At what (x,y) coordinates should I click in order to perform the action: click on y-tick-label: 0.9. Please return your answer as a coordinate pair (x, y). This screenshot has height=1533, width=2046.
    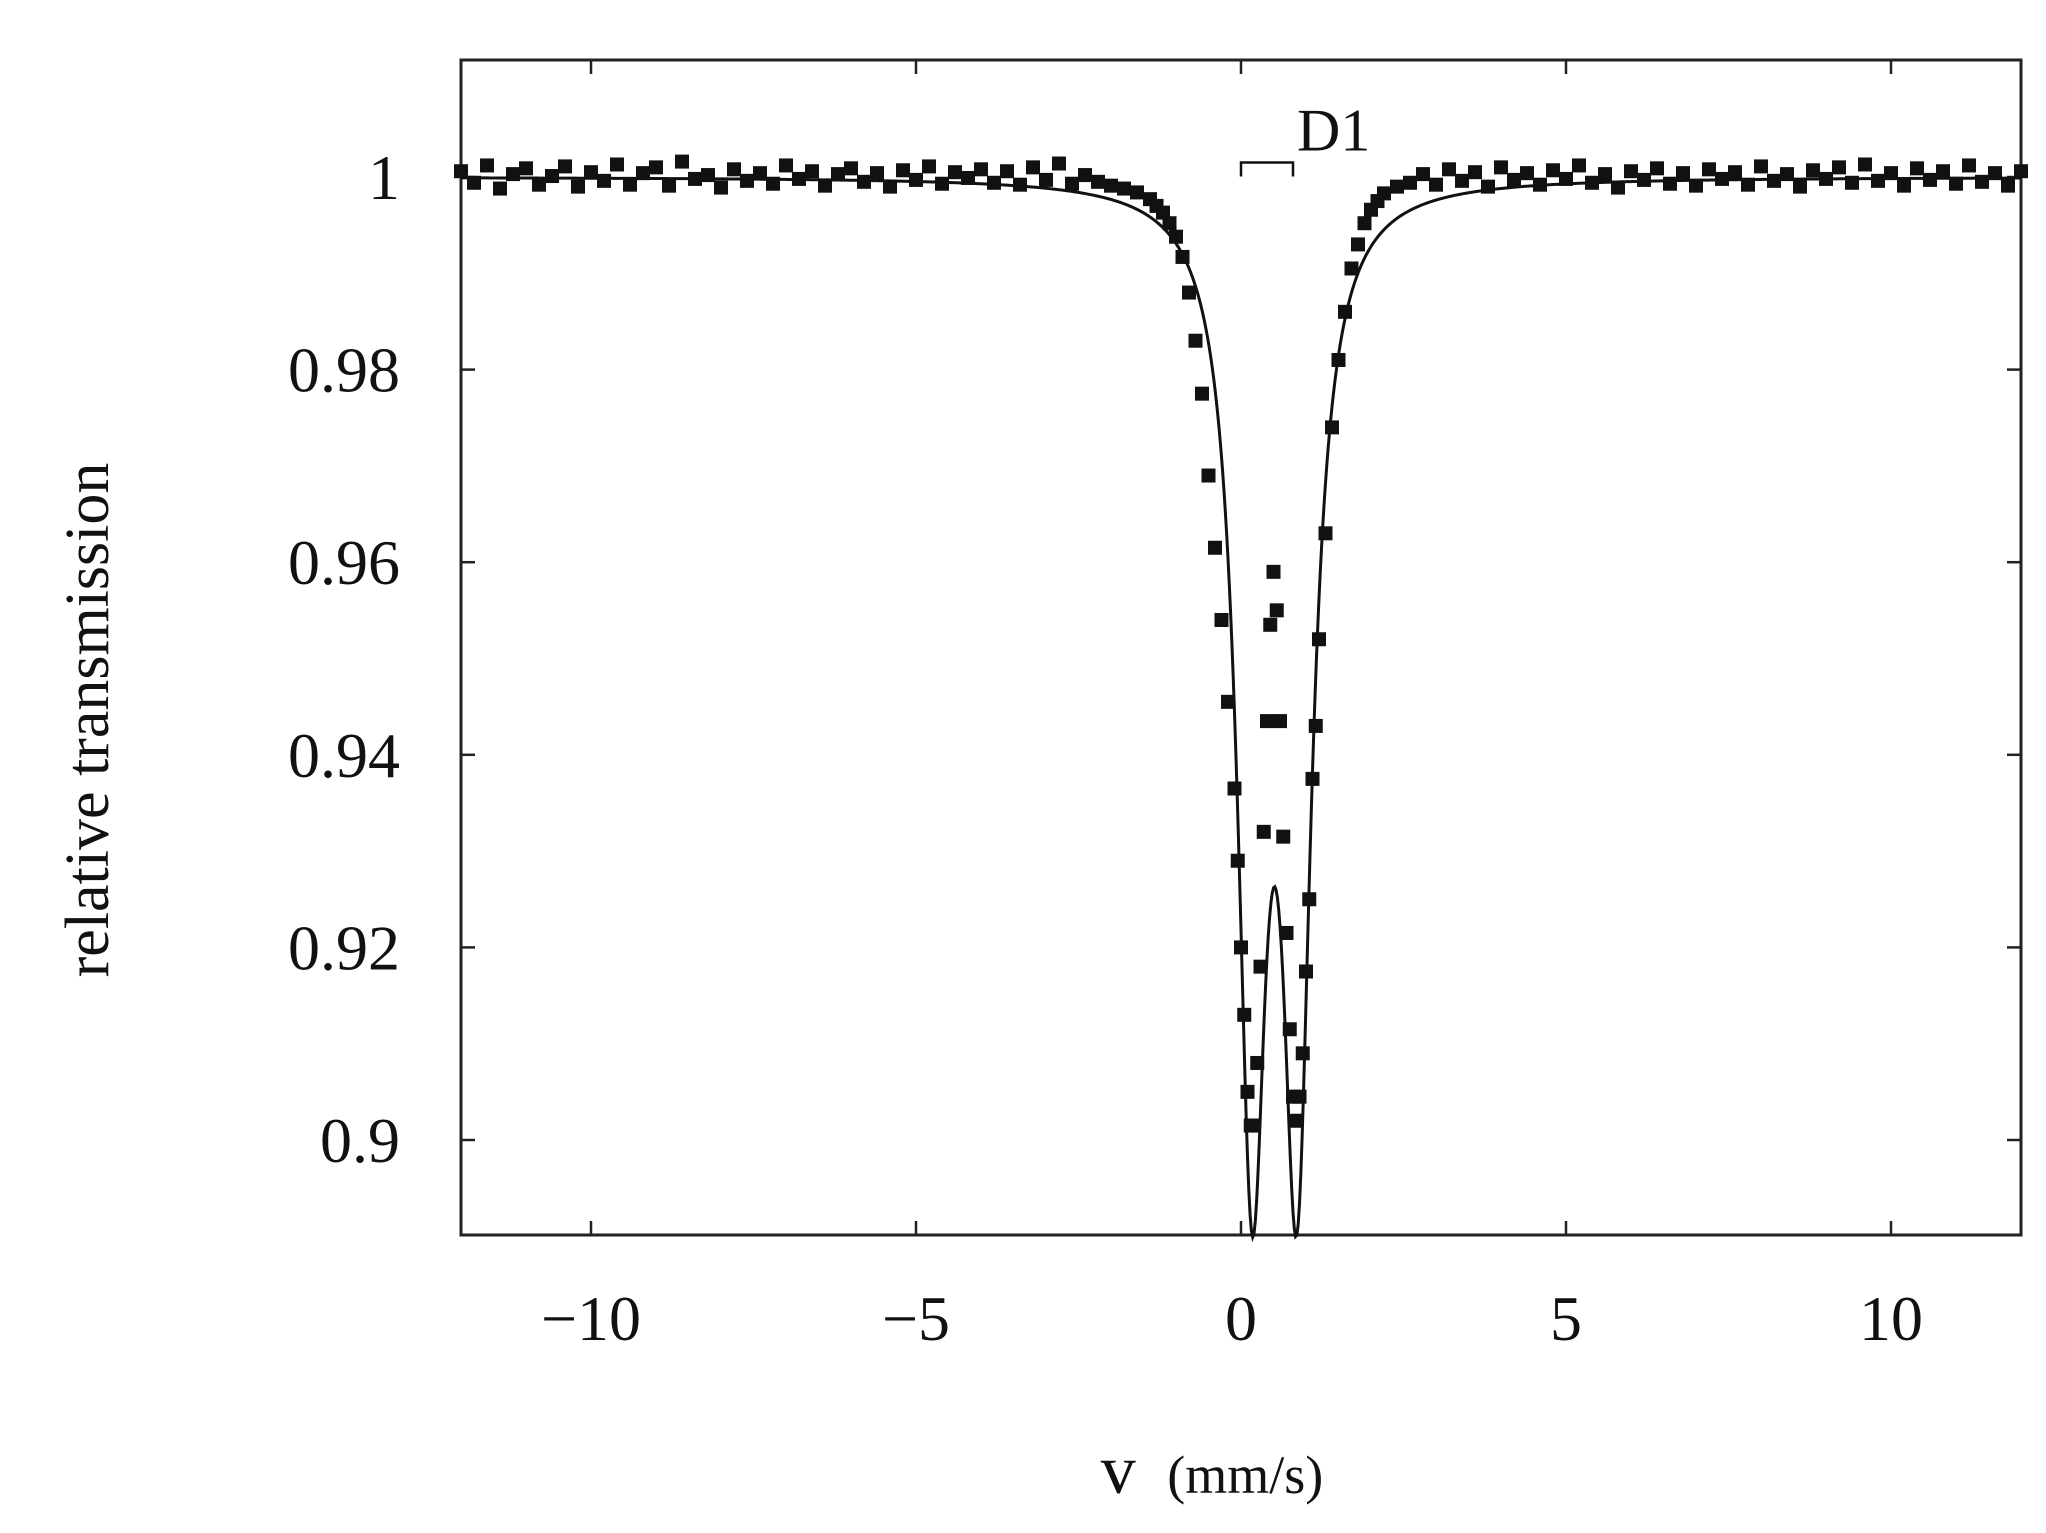
    Looking at the image, I should click on (360, 1140).